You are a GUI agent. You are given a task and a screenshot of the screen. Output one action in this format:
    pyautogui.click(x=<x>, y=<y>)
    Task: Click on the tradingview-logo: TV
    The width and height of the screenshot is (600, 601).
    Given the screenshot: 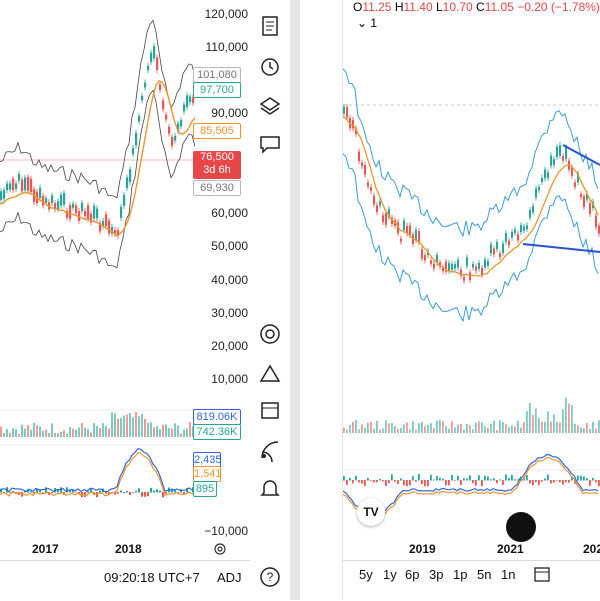 What is the action you would take?
    pyautogui.click(x=371, y=512)
    